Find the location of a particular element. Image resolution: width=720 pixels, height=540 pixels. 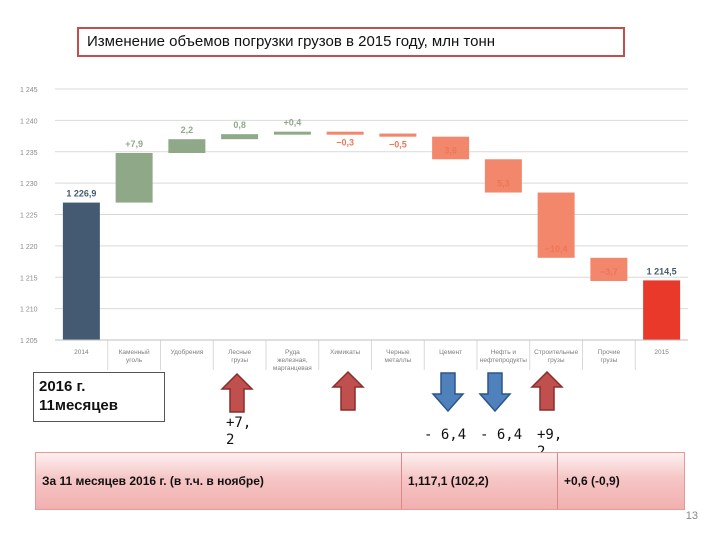

y-tick-label: 1 225 is located at coordinates (29, 216).